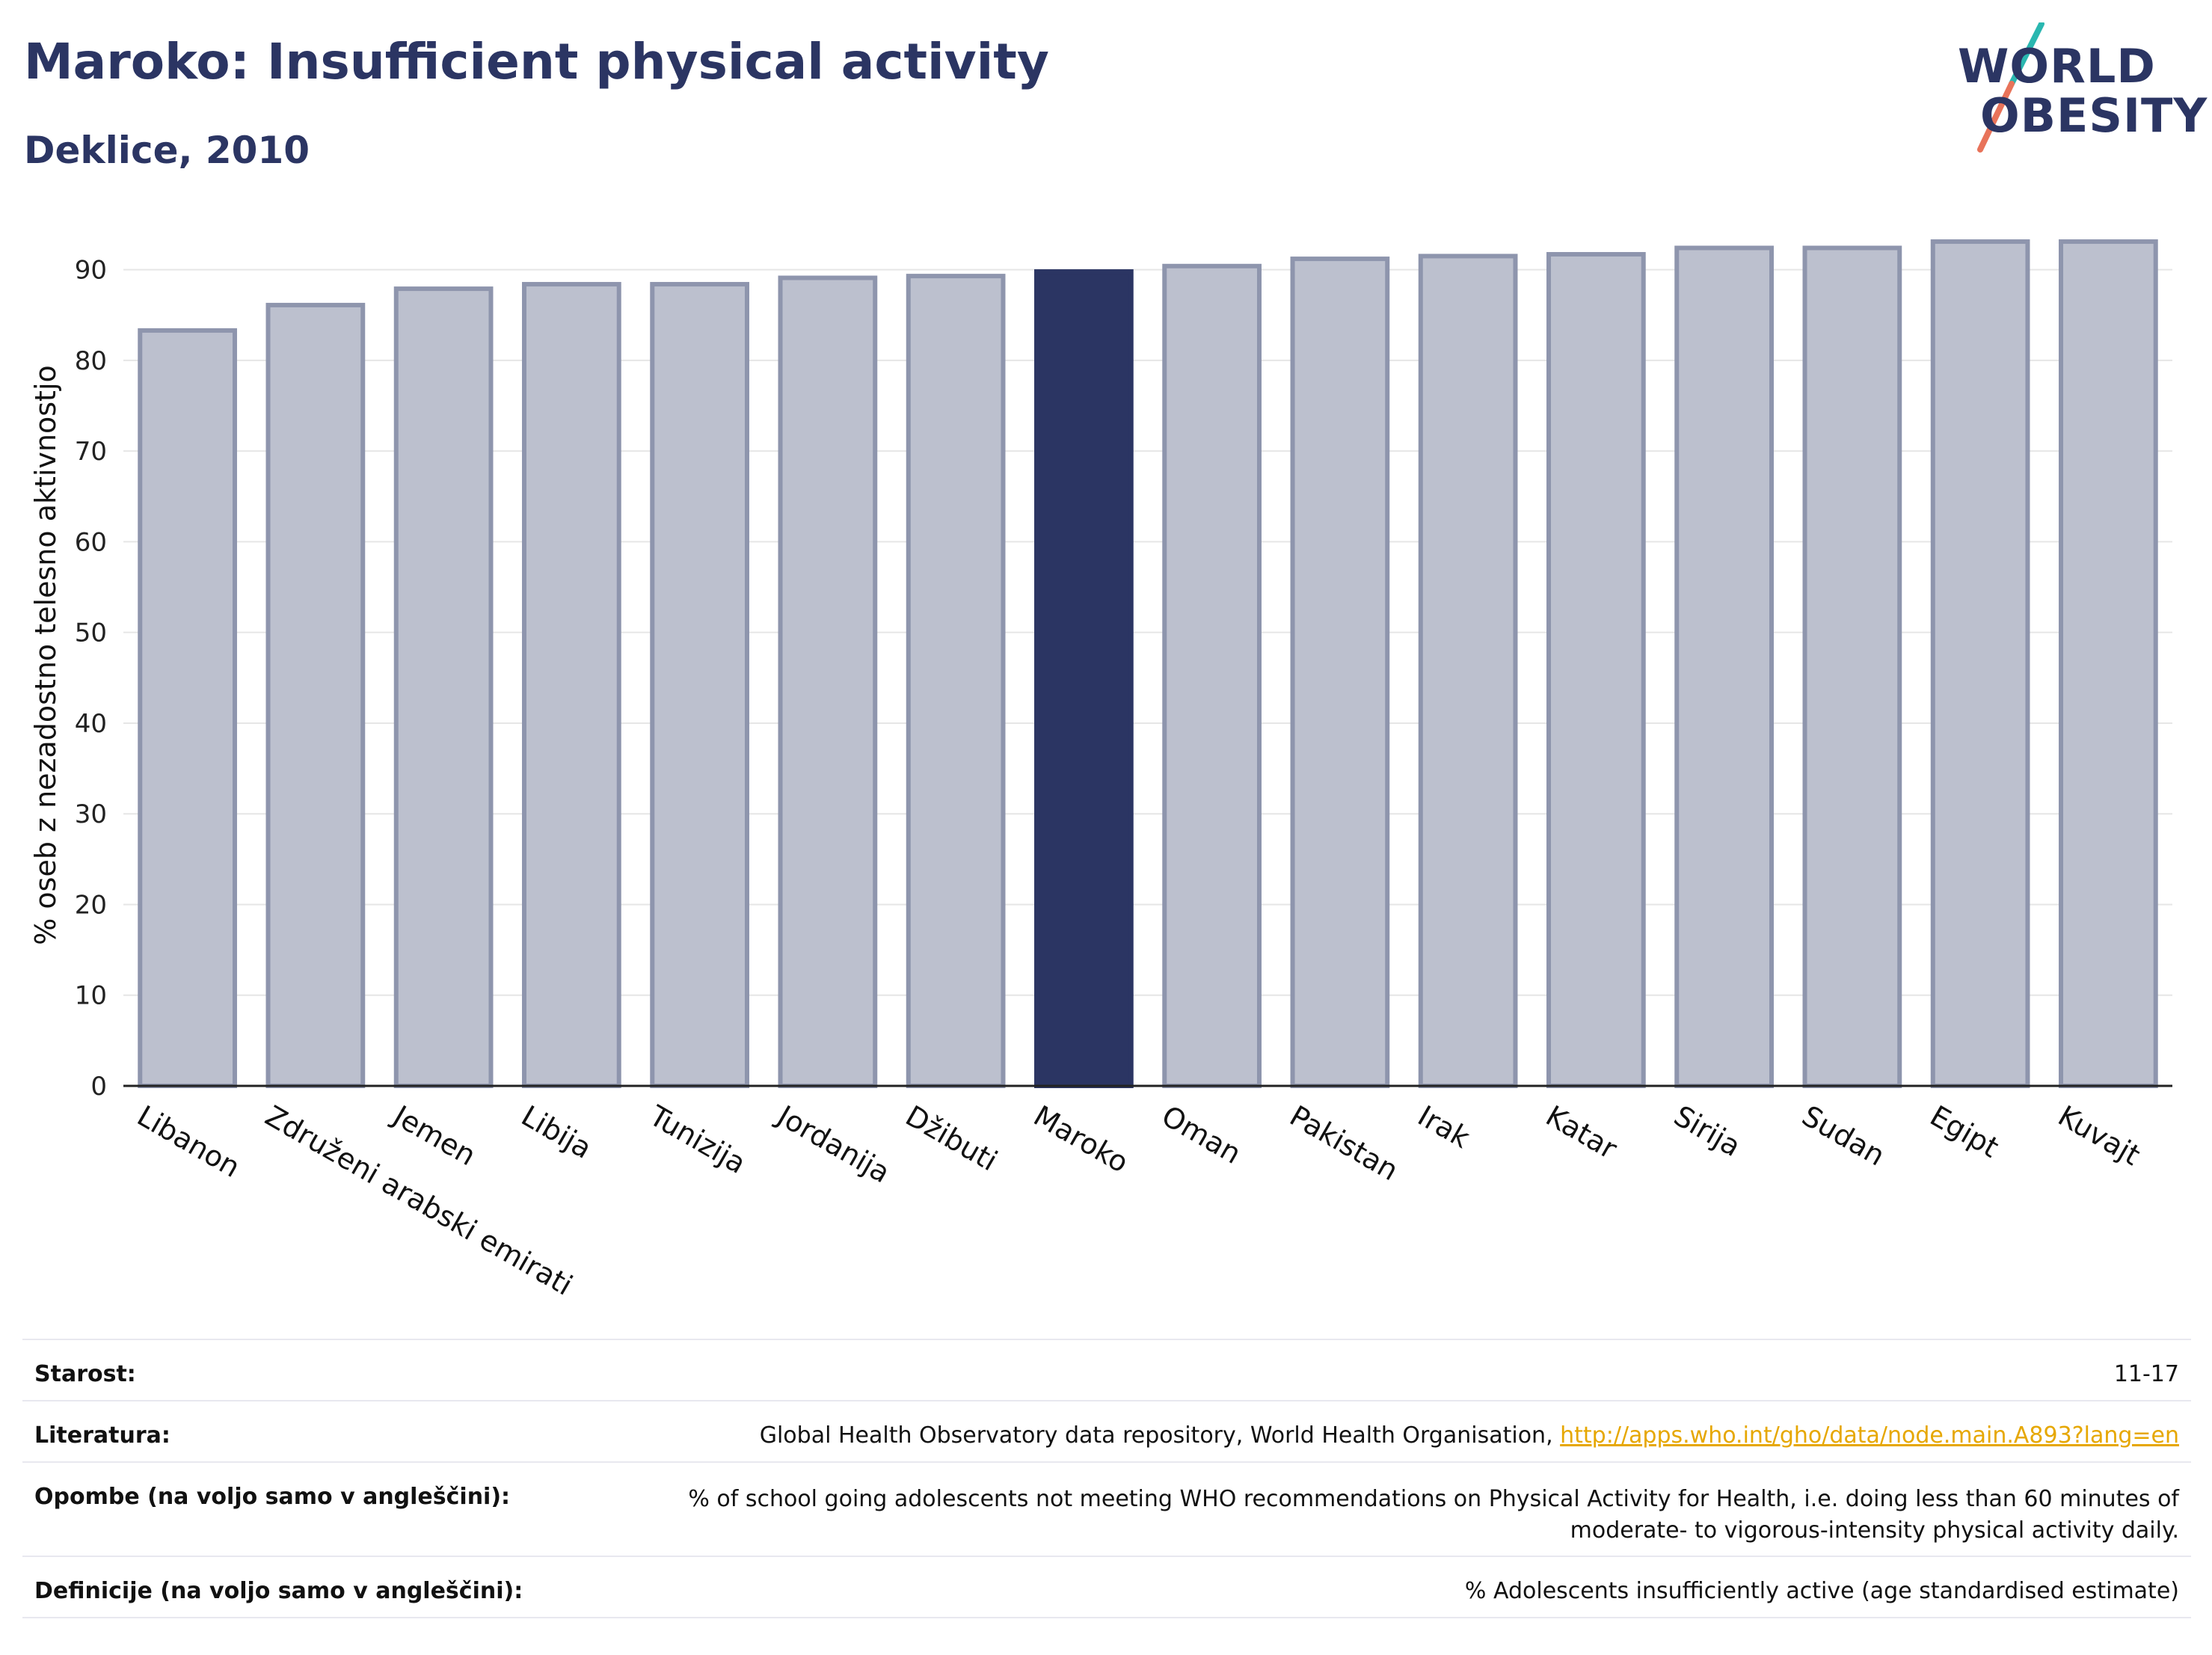 This screenshot has height=1655, width=2212. I want to click on bar-kuvajt, so click(2108, 663).